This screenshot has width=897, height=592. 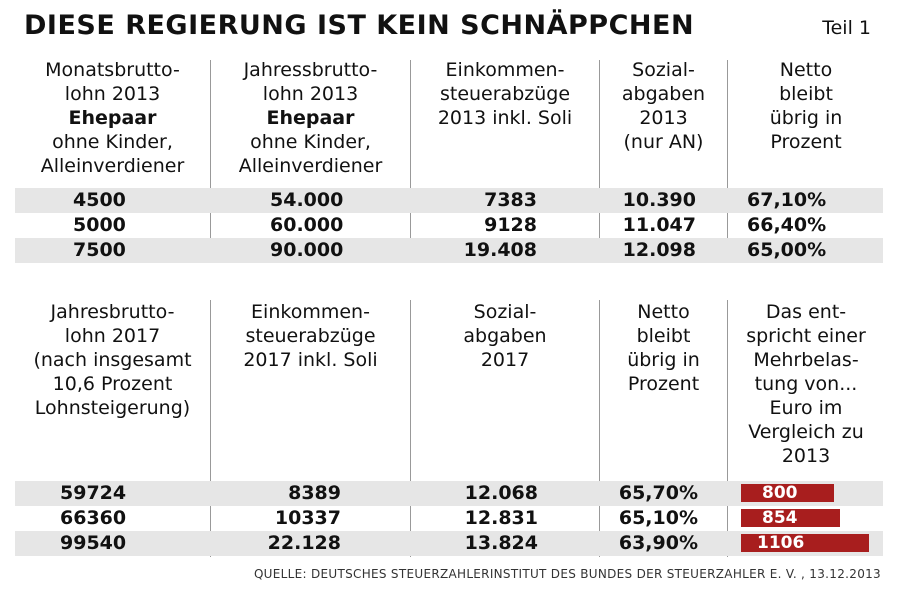 I want to click on burden-bar-label: 854, so click(x=780, y=518).